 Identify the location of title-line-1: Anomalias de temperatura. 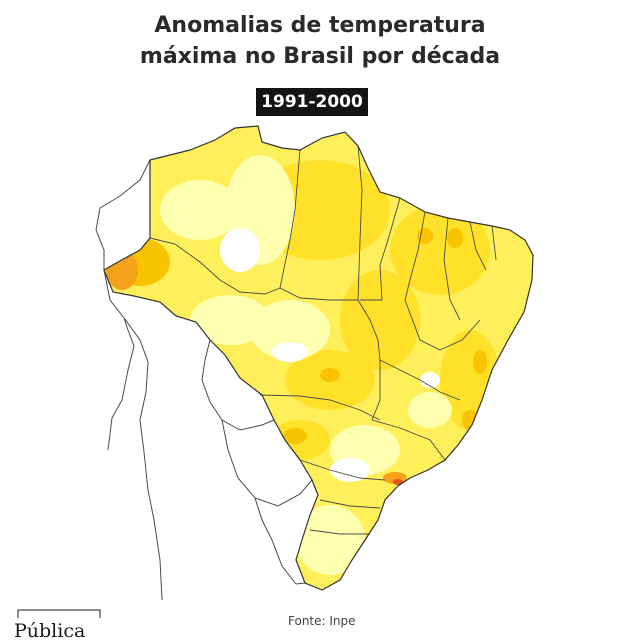
(320, 25).